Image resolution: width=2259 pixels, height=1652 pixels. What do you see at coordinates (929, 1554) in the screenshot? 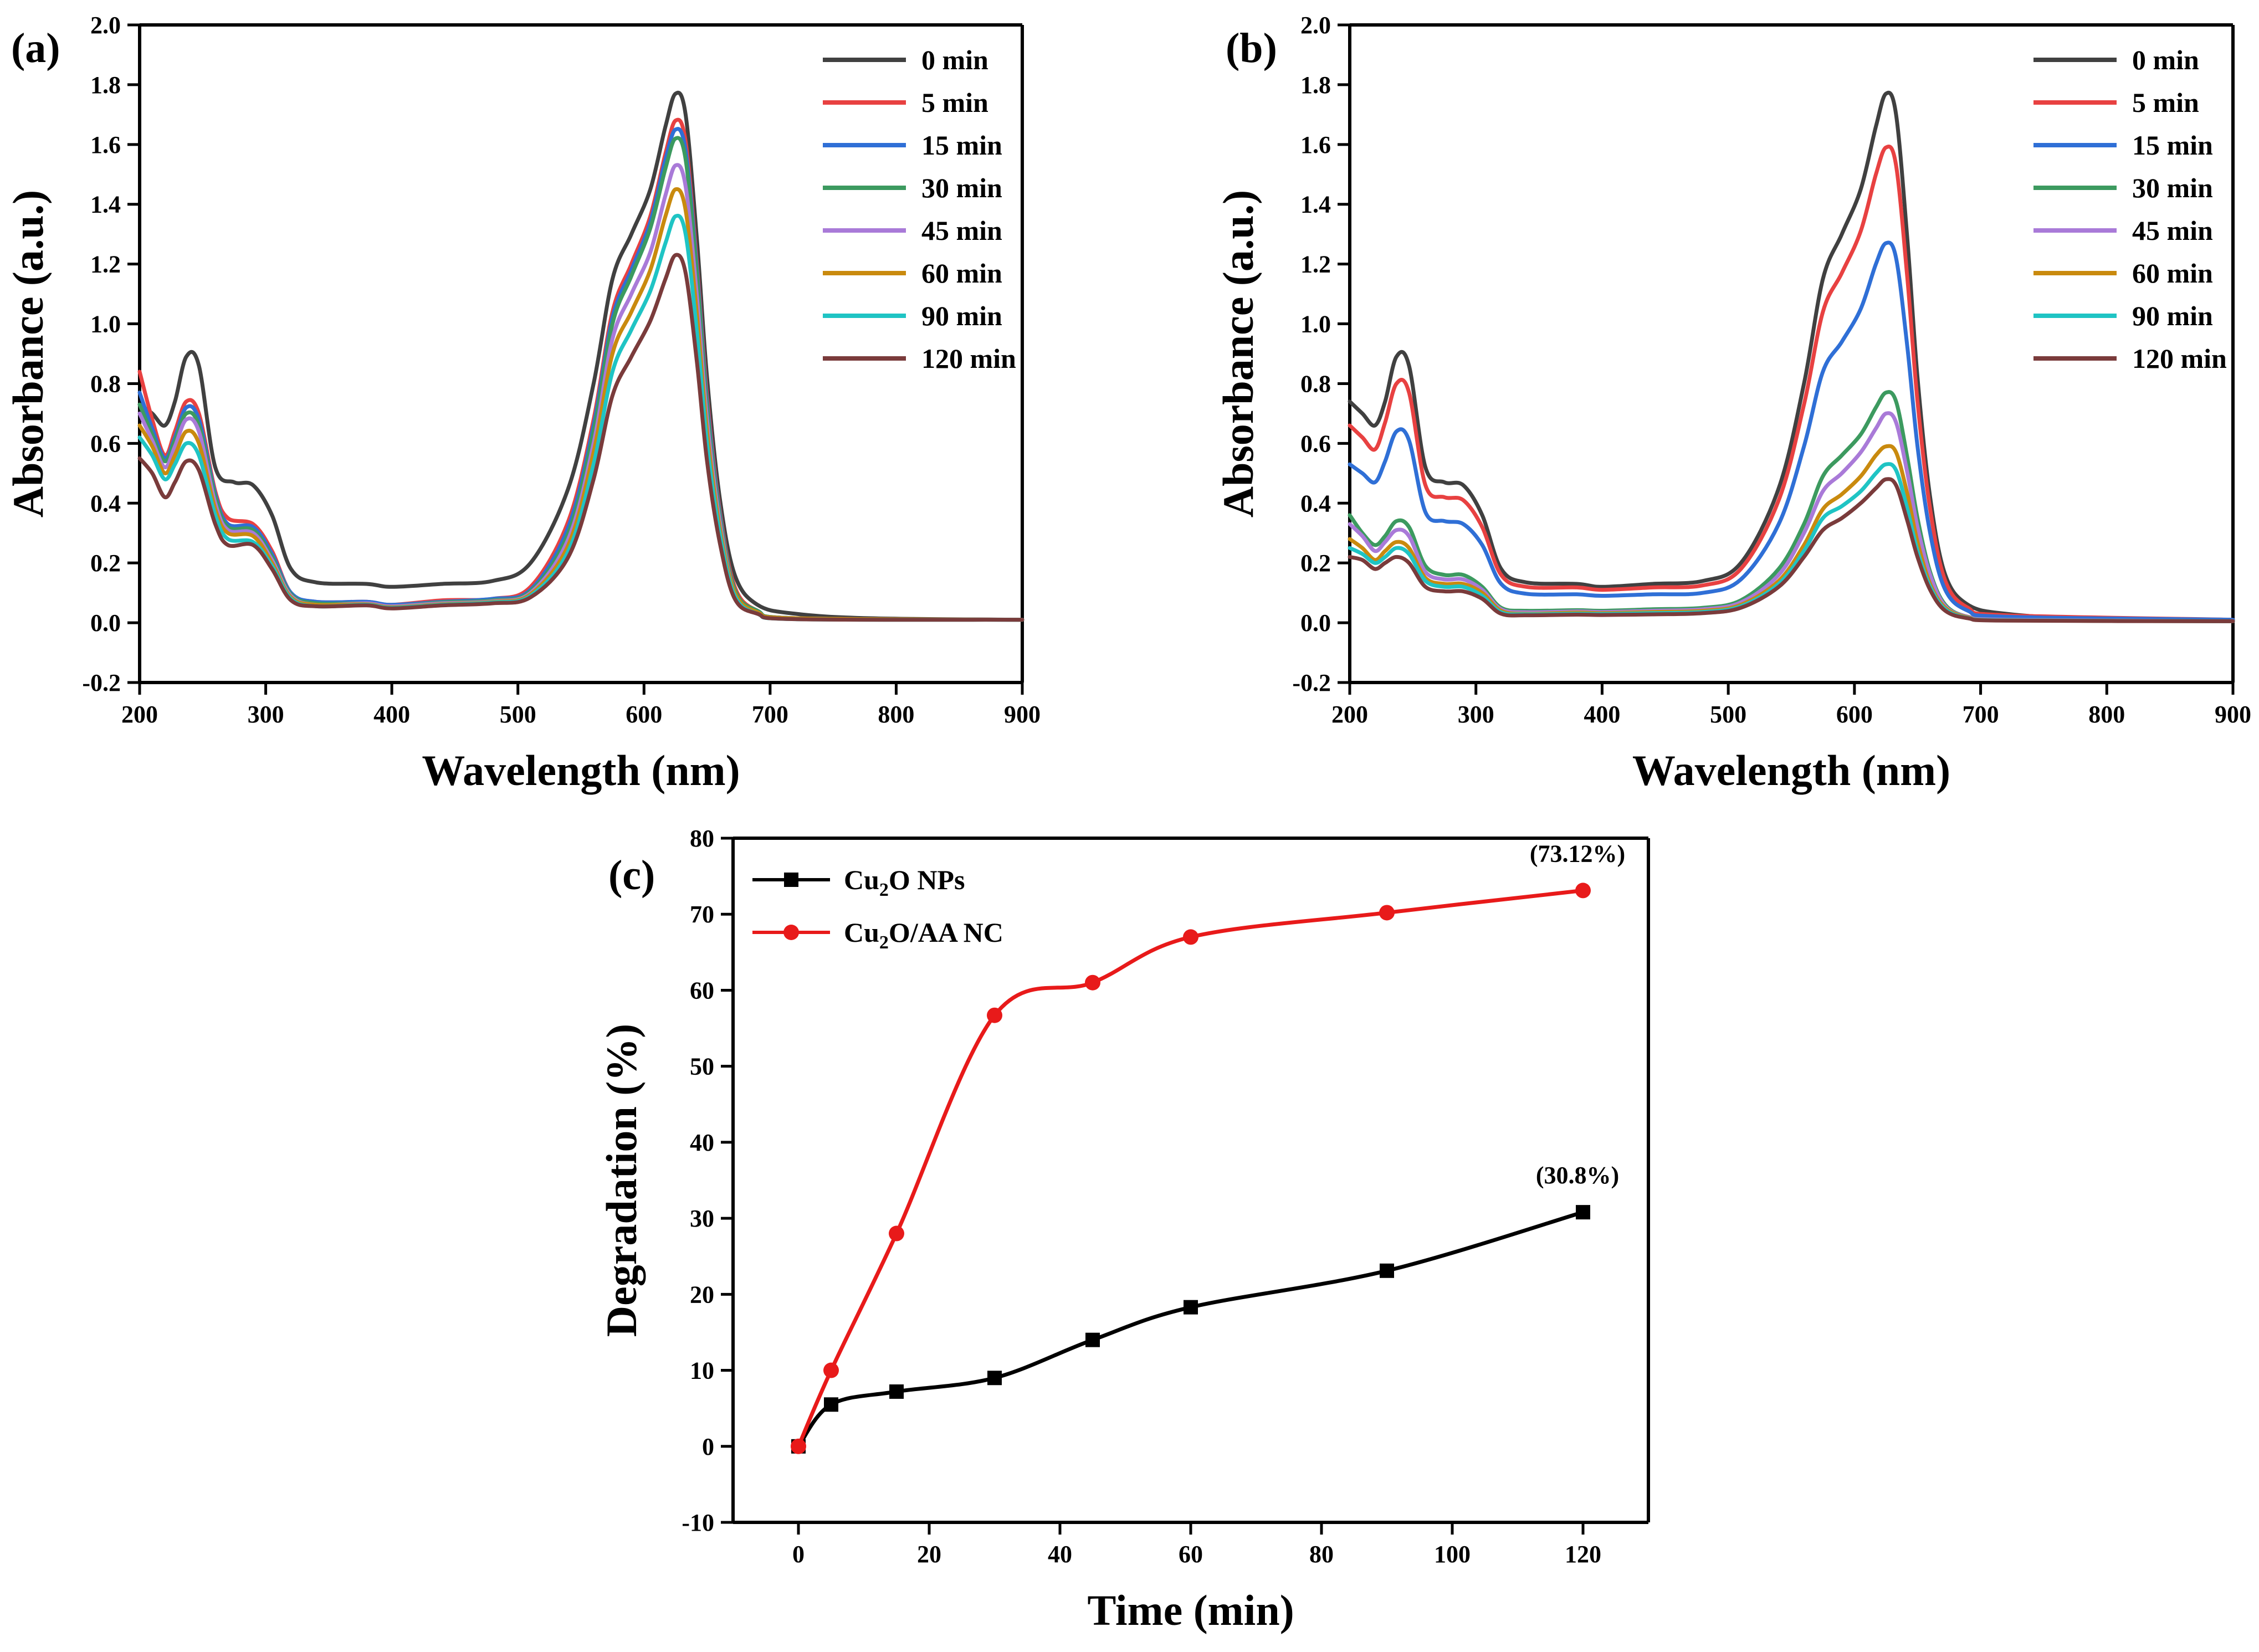
I see `x-tick-label: 20` at bounding box center [929, 1554].